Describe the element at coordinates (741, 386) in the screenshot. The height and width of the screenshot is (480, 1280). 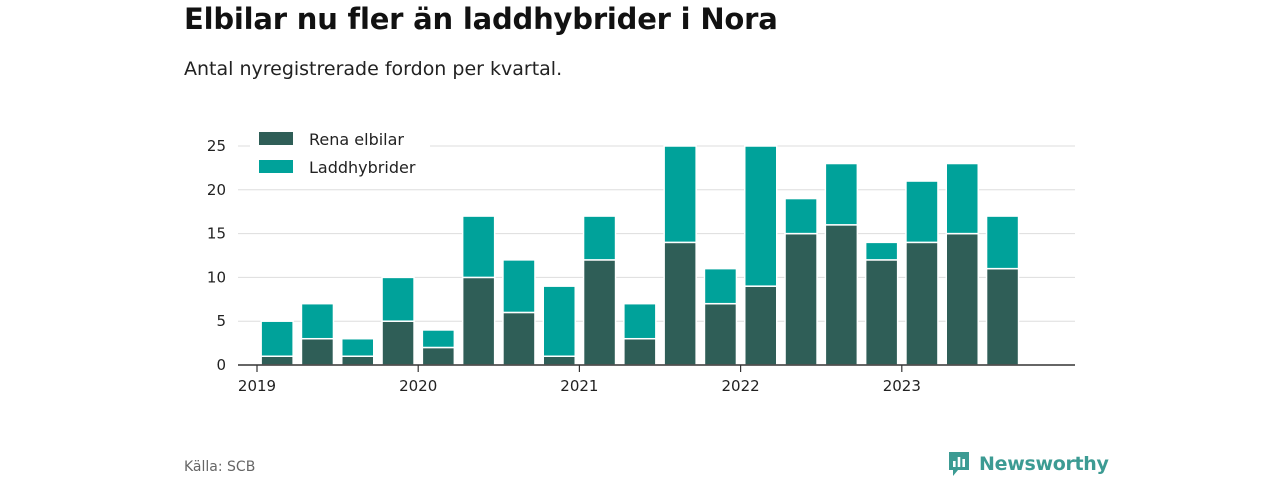
I see `x-tick-label: 2022` at that location.